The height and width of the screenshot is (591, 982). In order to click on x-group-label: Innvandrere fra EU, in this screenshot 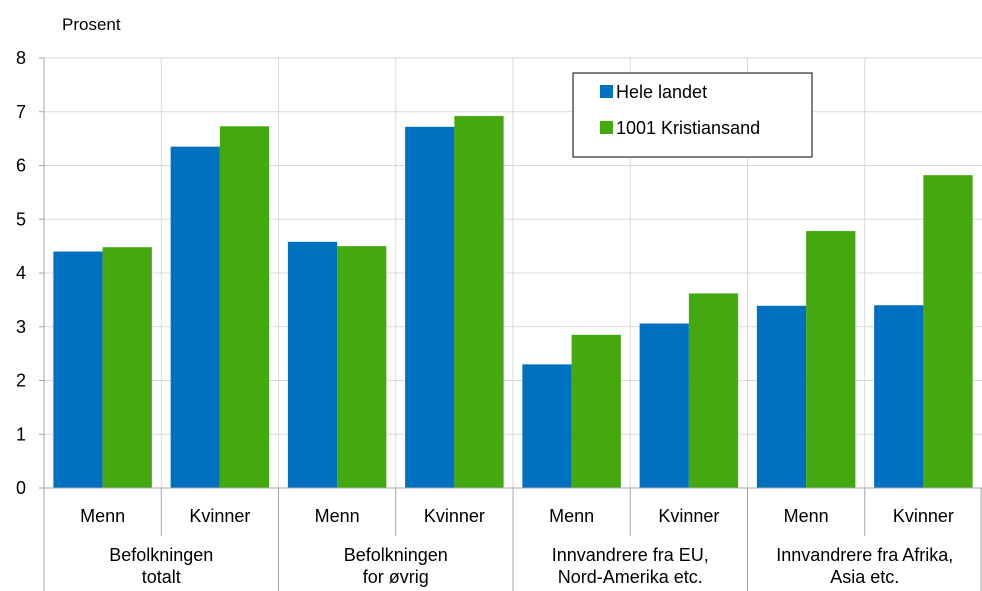, I will do `click(630, 555)`.